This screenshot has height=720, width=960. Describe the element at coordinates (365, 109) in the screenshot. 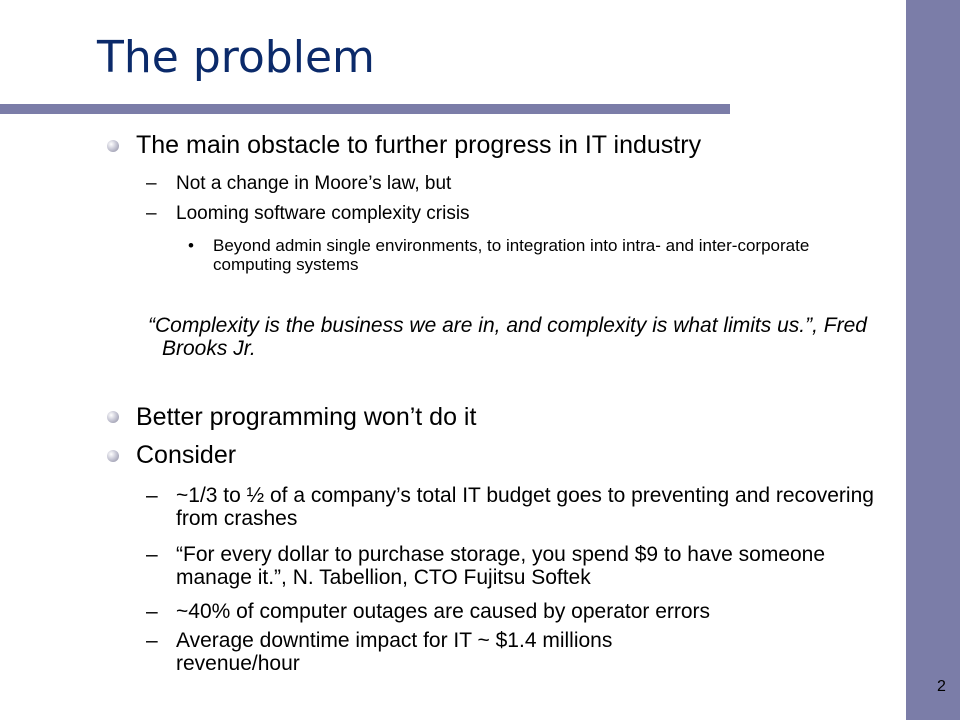

I see `title-underline` at that location.